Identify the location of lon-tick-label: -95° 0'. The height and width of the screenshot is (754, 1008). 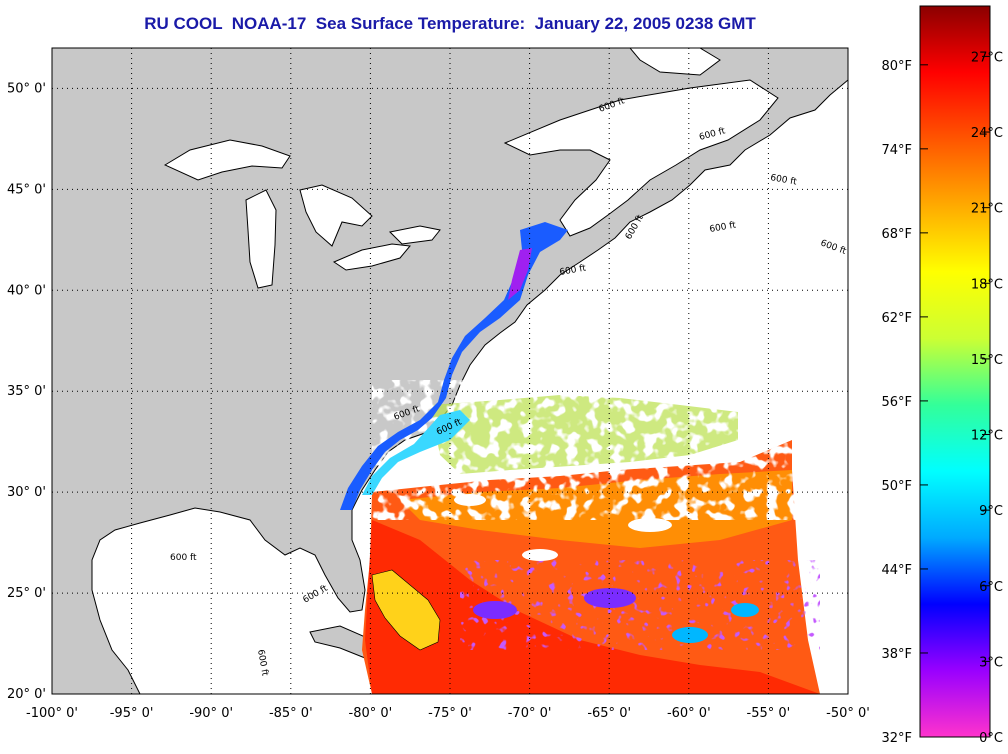
(132, 713).